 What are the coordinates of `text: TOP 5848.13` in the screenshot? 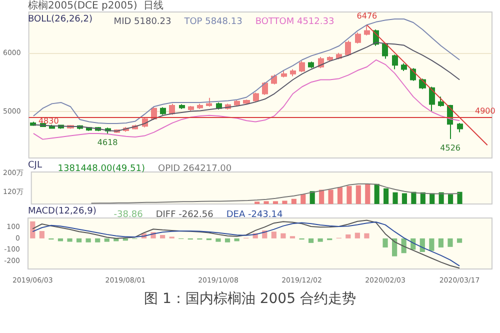 It's located at (212, 22).